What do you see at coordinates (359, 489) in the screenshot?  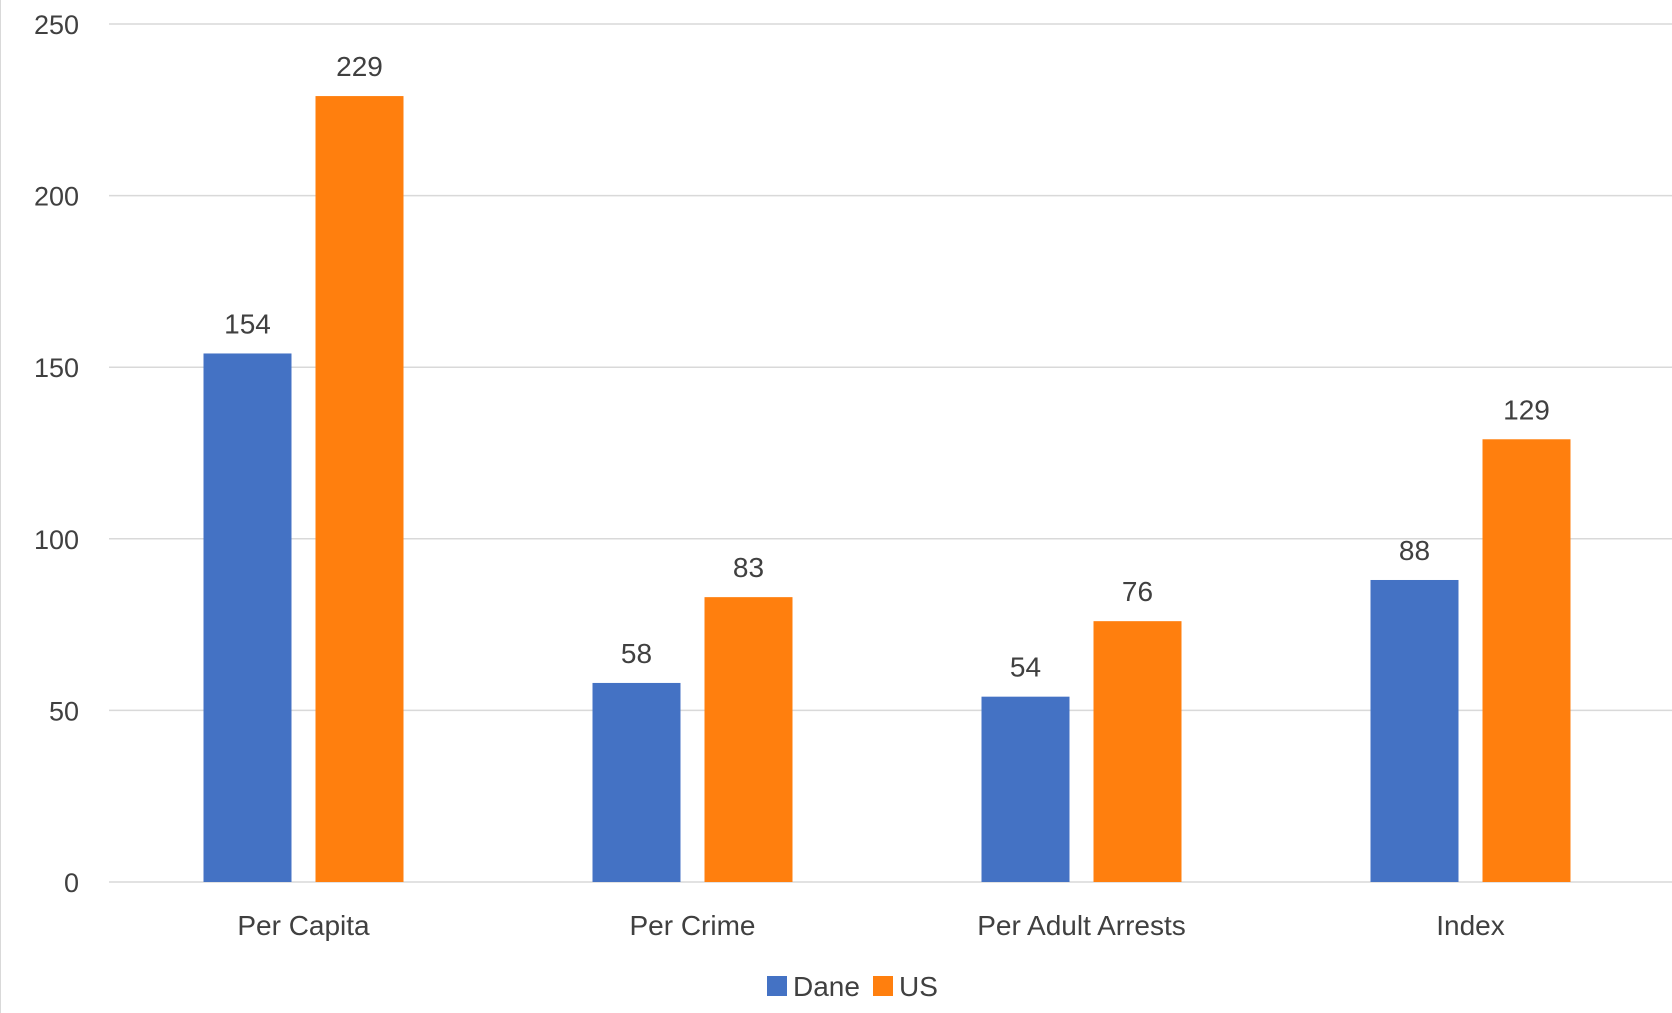 I see `bar-us-per-capita` at bounding box center [359, 489].